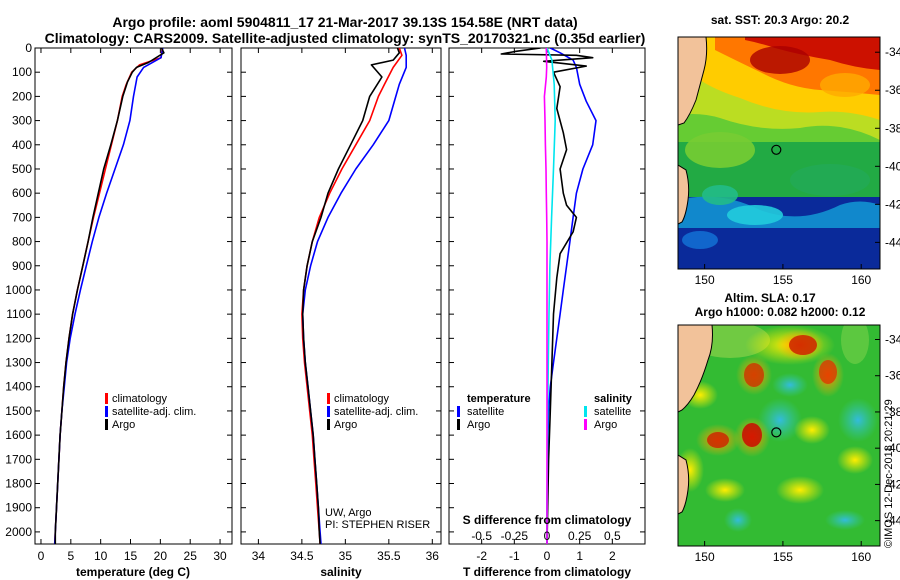  What do you see at coordinates (389, 556) in the screenshot?
I see `x-tick-label: 35.5` at bounding box center [389, 556].